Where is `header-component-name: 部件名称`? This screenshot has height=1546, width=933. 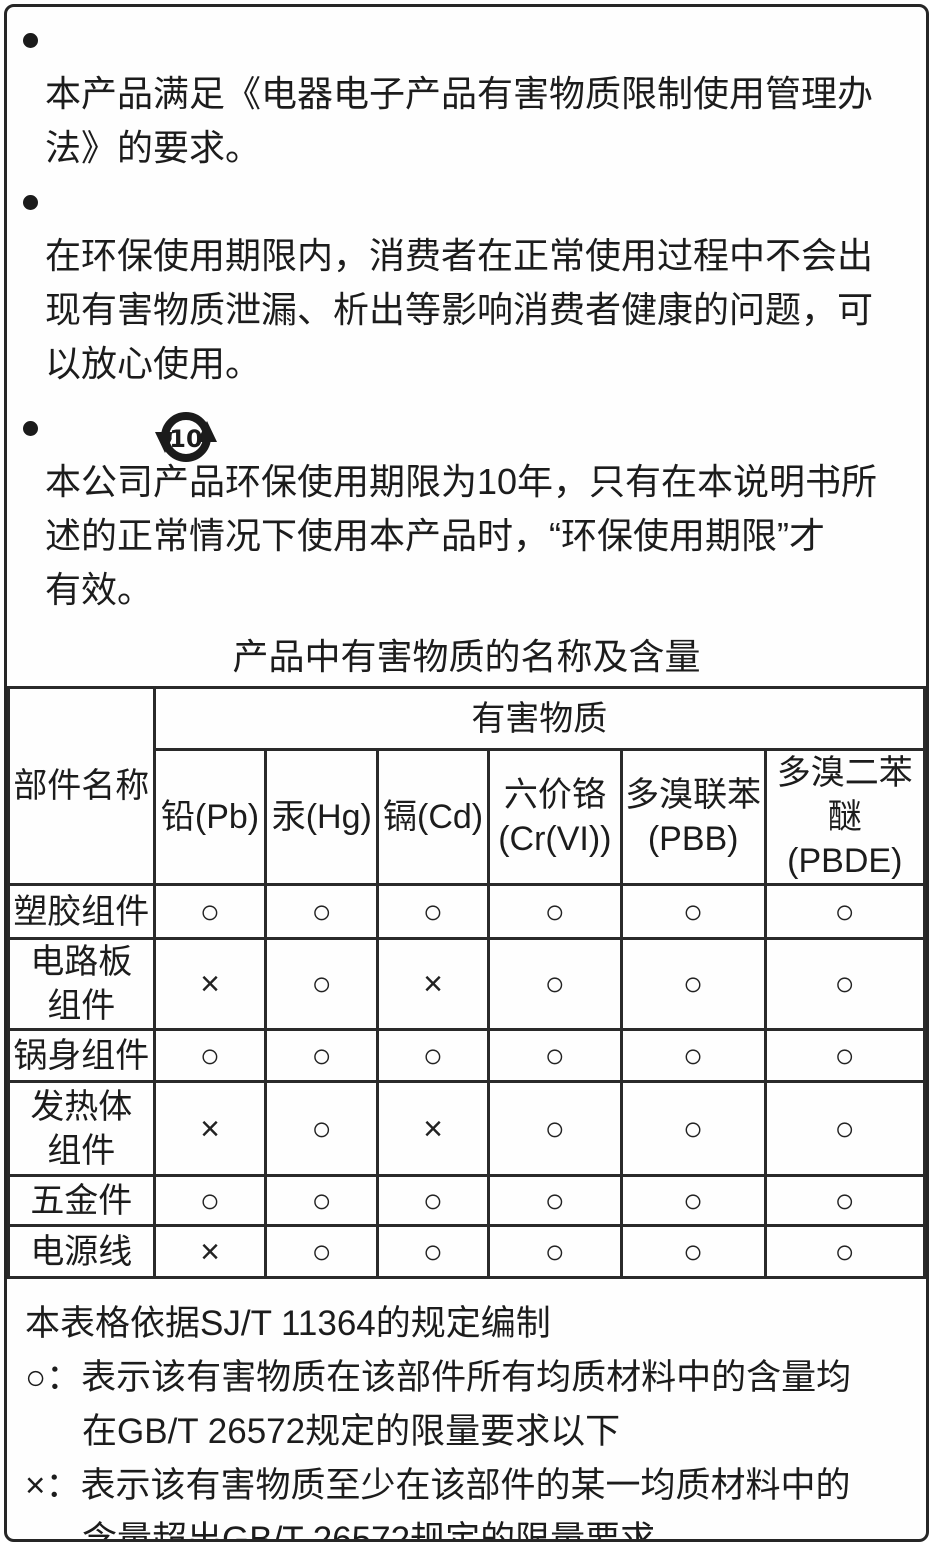
header-component-name: 部件名称 is located at coordinates (81, 786).